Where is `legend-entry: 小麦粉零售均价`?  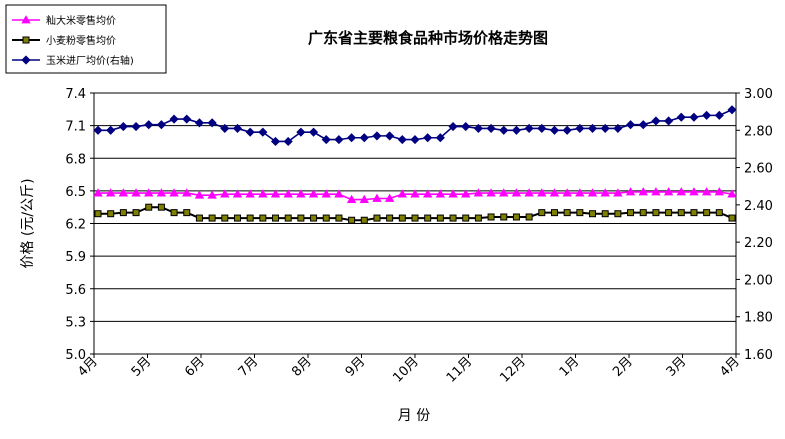
legend-entry: 小麦粉零售均价 is located at coordinates (64, 40).